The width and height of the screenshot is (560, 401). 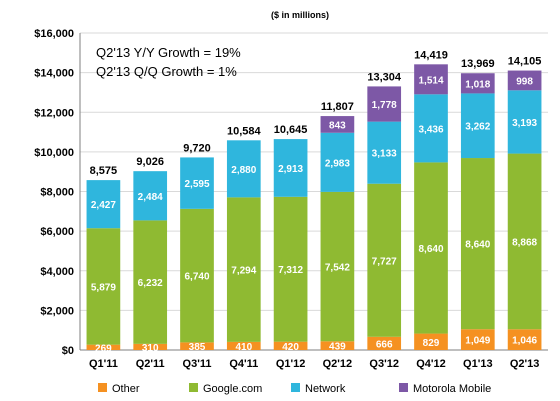 I want to click on segment-value-label: 385, so click(x=197, y=347).